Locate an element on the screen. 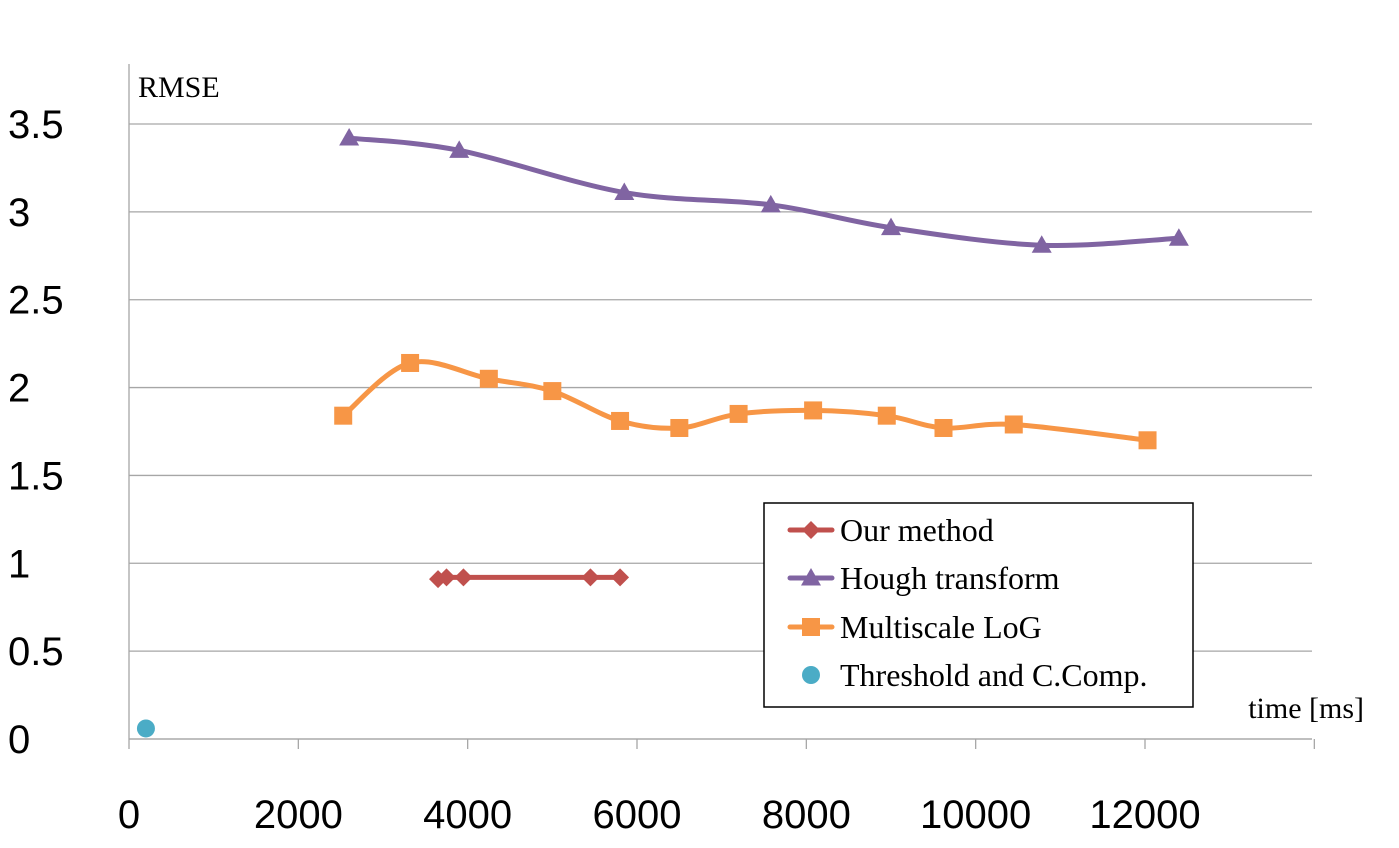 The image size is (1399, 848). legend-label-threshold-and-c-comp: Threshold and C.Comp. is located at coordinates (994, 675).